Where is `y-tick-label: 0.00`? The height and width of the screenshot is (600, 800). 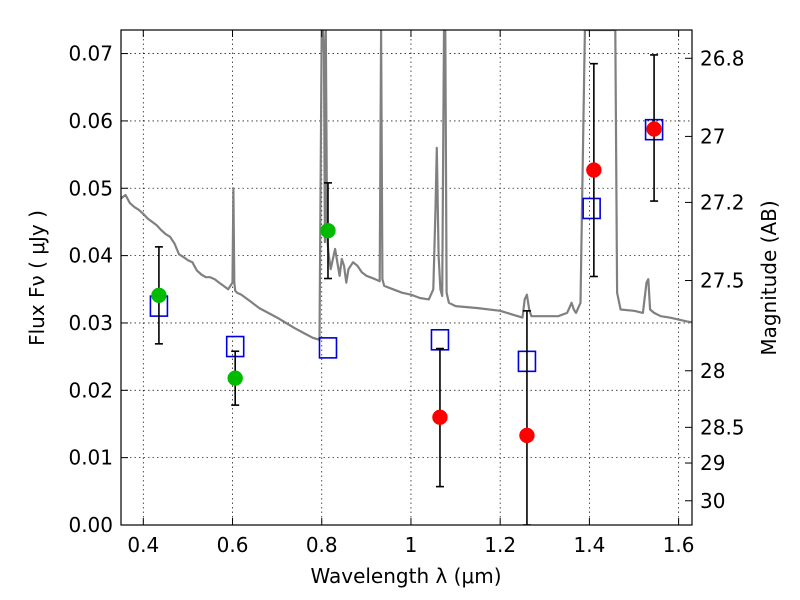 y-tick-label: 0.00 is located at coordinates (90, 525).